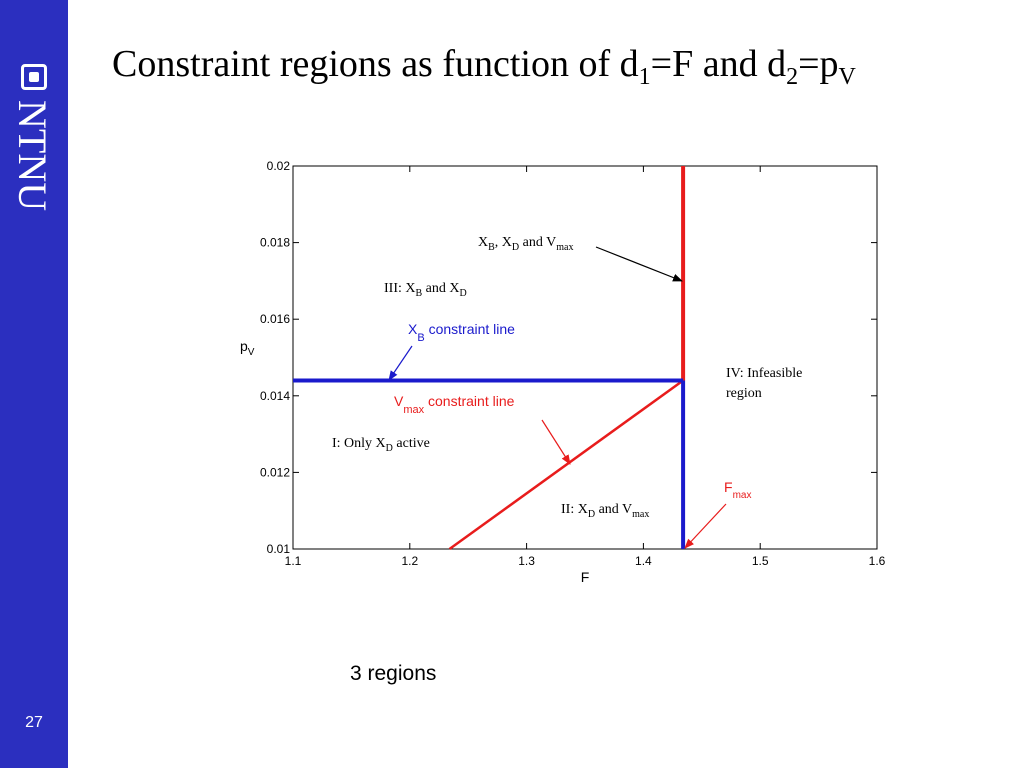 Image resolution: width=1024 pixels, height=768 pixels. What do you see at coordinates (293, 561) in the screenshot?
I see `x-tick-label: 1.1` at bounding box center [293, 561].